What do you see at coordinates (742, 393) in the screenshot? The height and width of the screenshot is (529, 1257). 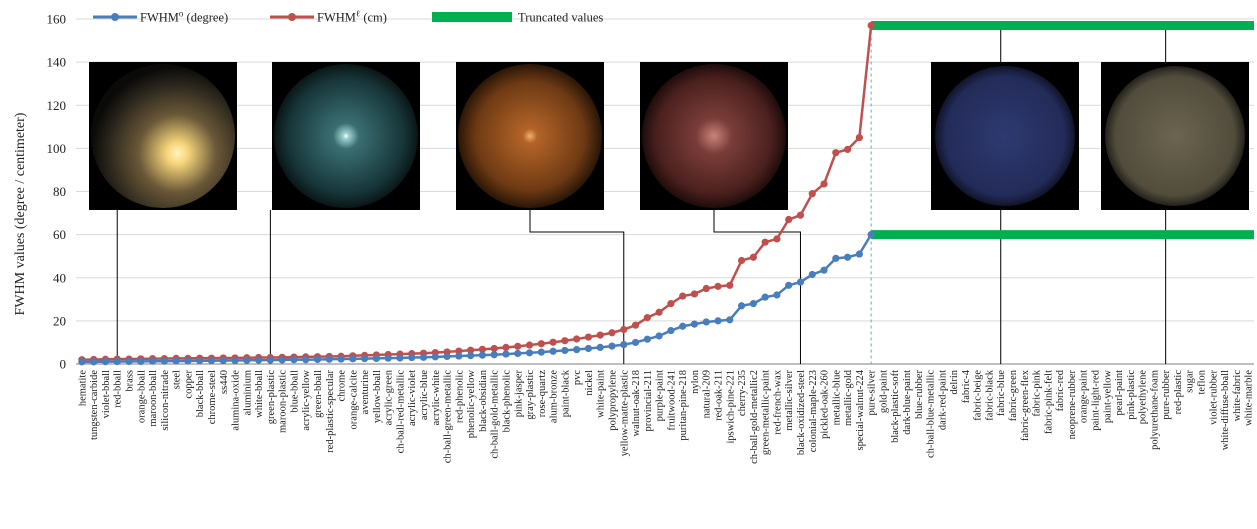 I see `x-tick-label: cherry-235` at bounding box center [742, 393].